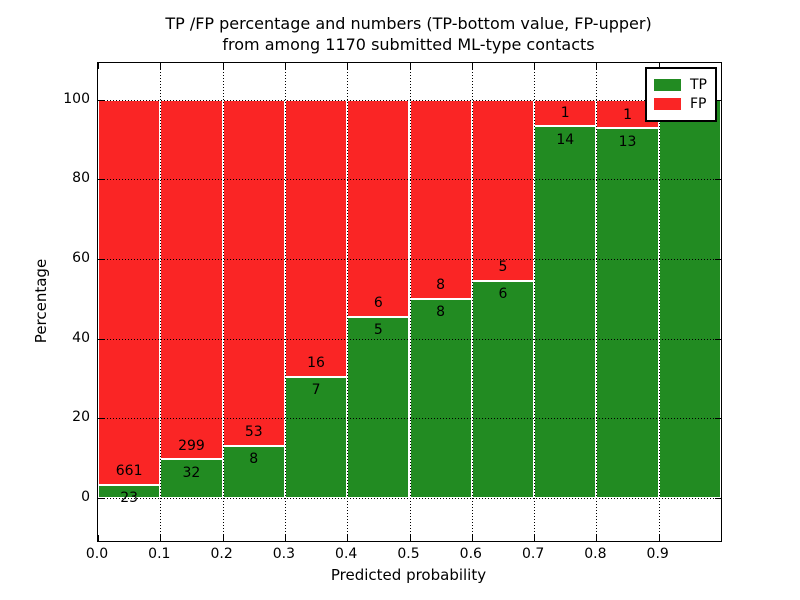  What do you see at coordinates (129, 498) in the screenshot?
I see `bar-tp-count-label: 23` at bounding box center [129, 498].